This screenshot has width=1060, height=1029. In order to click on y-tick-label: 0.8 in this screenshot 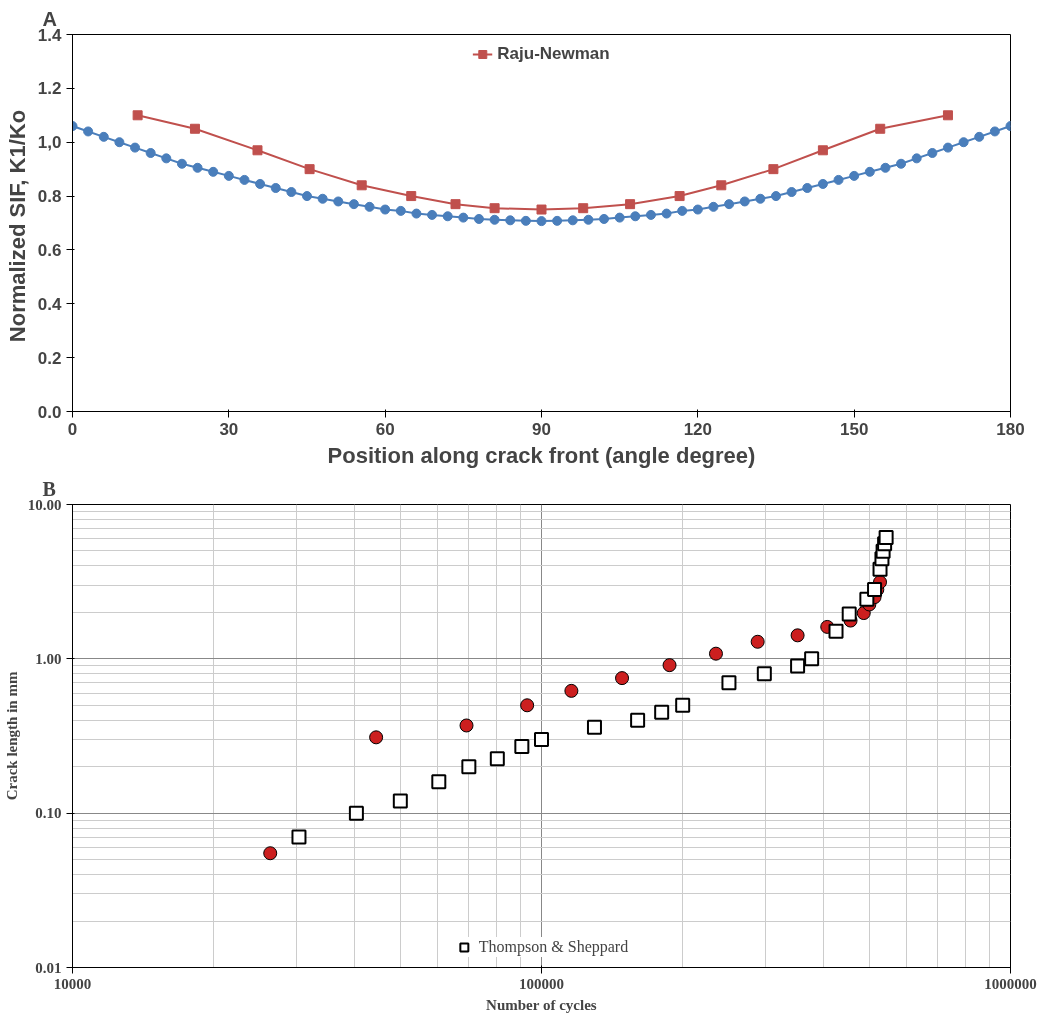, I will do `click(49, 197)`.